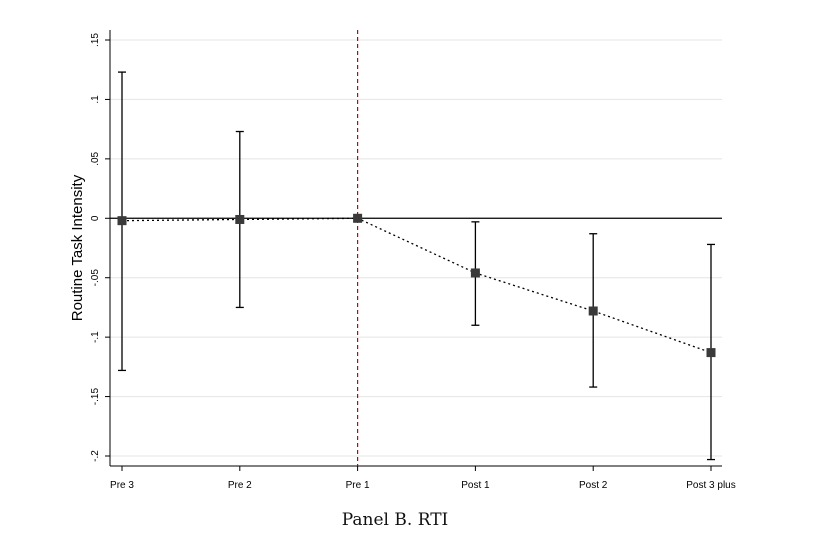  What do you see at coordinates (77, 247) in the screenshot?
I see `y-axis-label: Routine Task Intensity` at bounding box center [77, 247].